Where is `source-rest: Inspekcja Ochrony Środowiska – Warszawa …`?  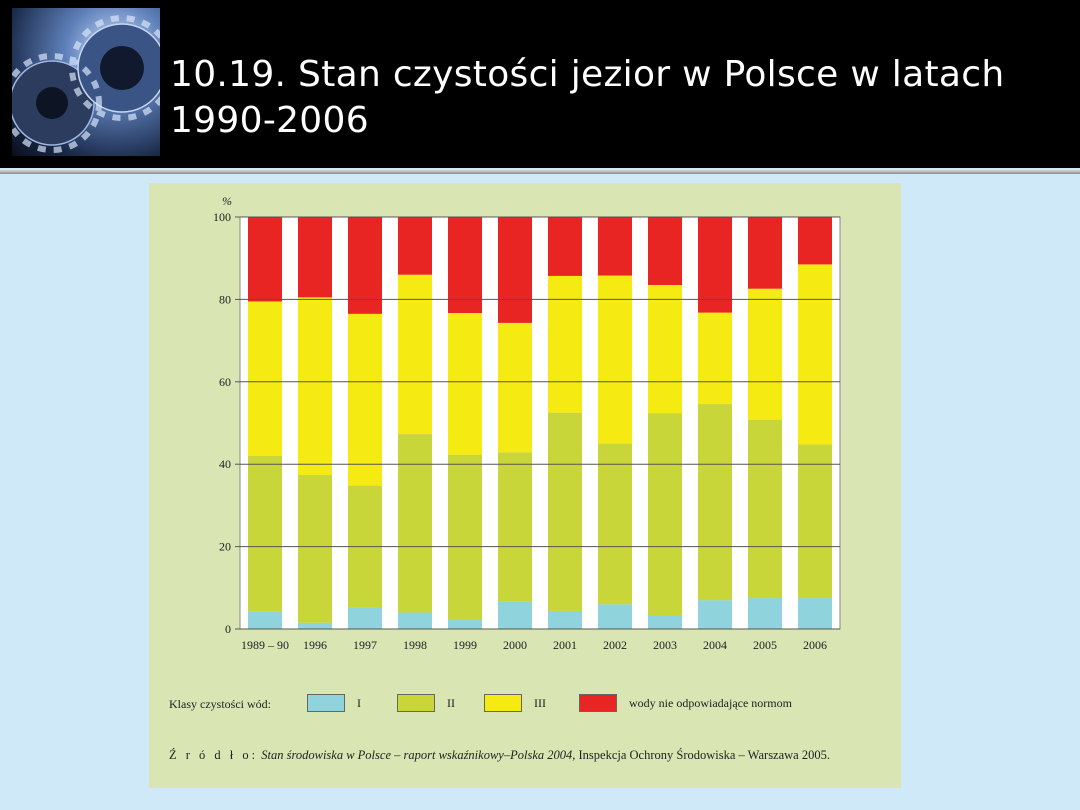 source-rest: Inspekcja Ochrony Środowiska – Warszawa … is located at coordinates (702, 755).